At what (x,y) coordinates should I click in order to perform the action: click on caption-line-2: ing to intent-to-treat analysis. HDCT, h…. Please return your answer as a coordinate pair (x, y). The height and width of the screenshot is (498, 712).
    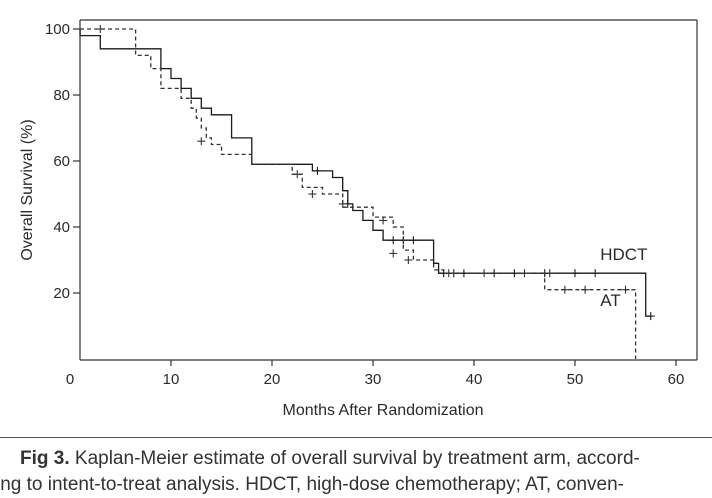
    Looking at the image, I should click on (312, 484).